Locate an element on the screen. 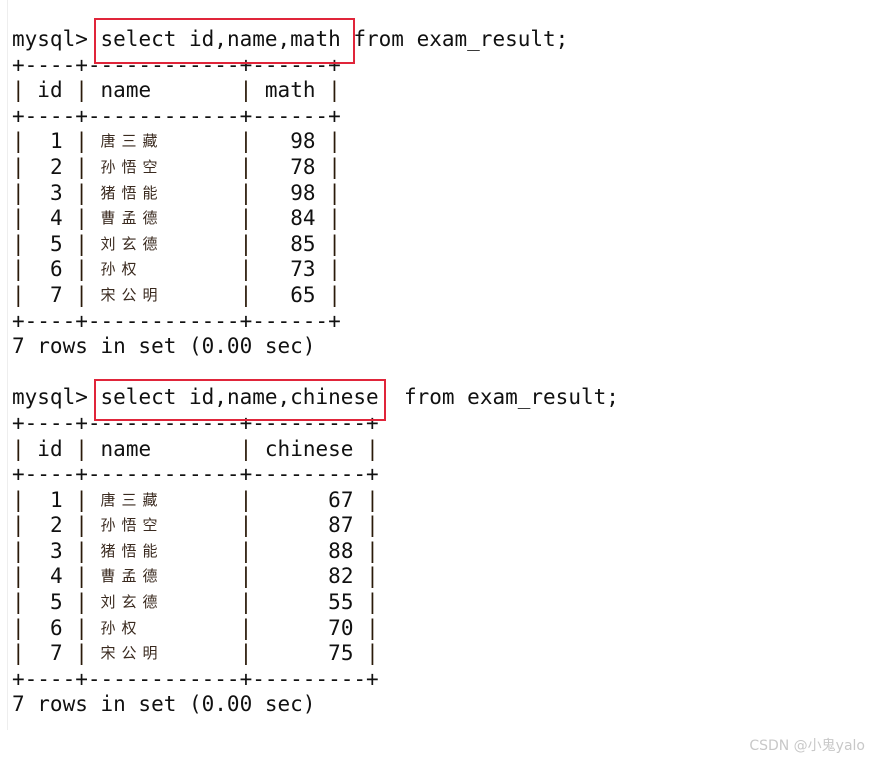 The width and height of the screenshot is (871, 761). cell-id: 4 is located at coordinates (50, 576).